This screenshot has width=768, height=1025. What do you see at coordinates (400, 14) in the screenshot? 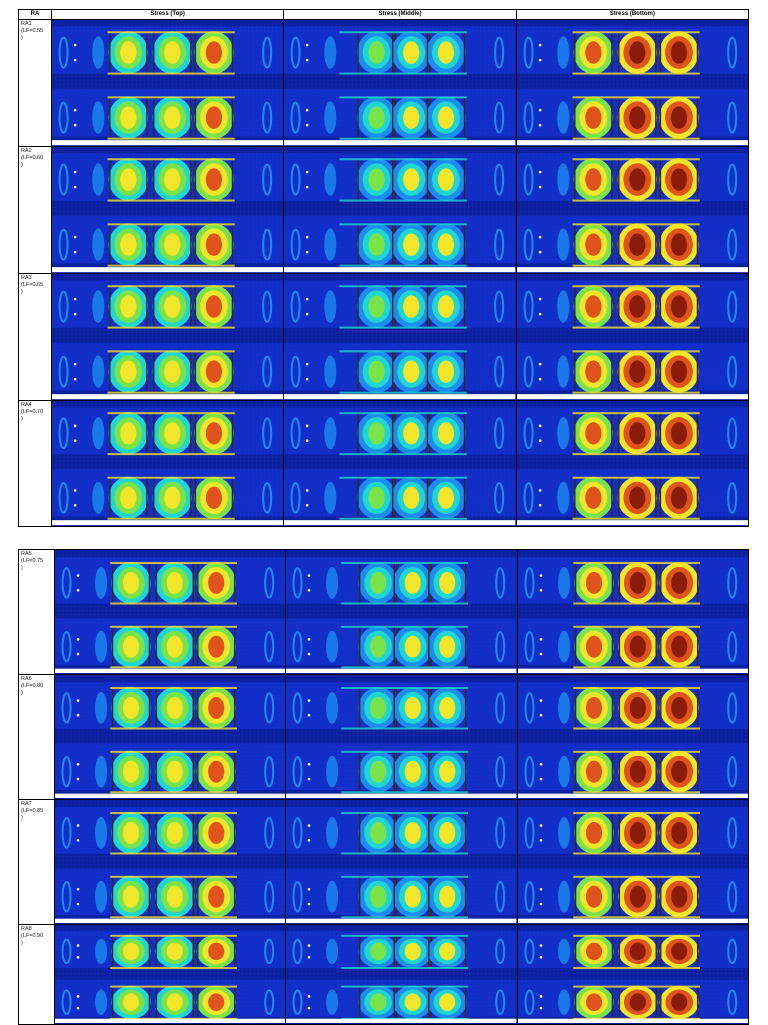
I see `header-stress-middle: Stress (Middle)` at bounding box center [400, 14].